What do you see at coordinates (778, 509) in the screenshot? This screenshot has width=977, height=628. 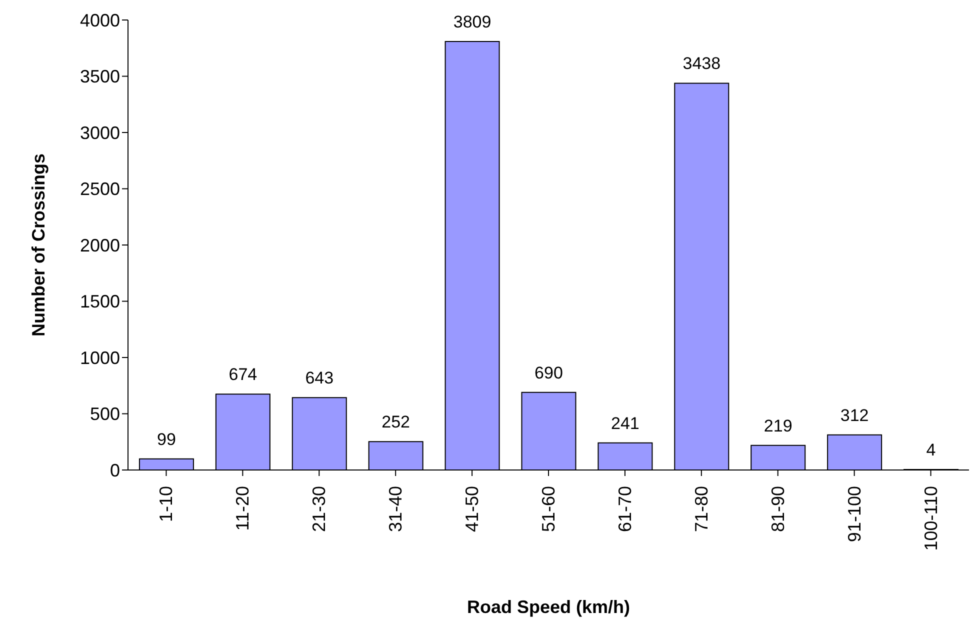 I see `x-tick-label: 81-90` at bounding box center [778, 509].